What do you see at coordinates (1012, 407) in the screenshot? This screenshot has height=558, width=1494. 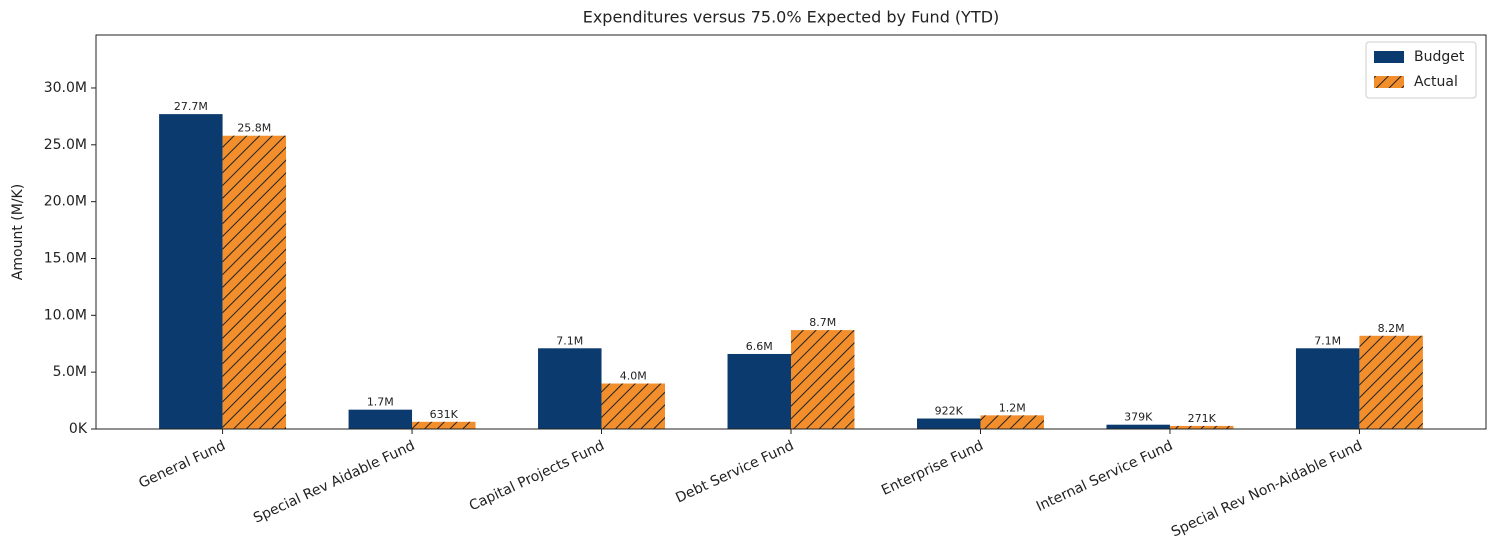 I see `value-label: 1.2M` at bounding box center [1012, 407].